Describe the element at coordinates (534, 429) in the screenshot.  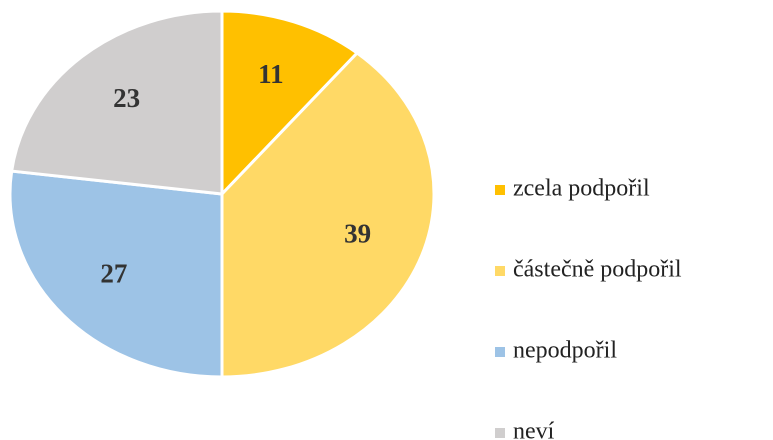
I see `legend-label: neví` at that location.